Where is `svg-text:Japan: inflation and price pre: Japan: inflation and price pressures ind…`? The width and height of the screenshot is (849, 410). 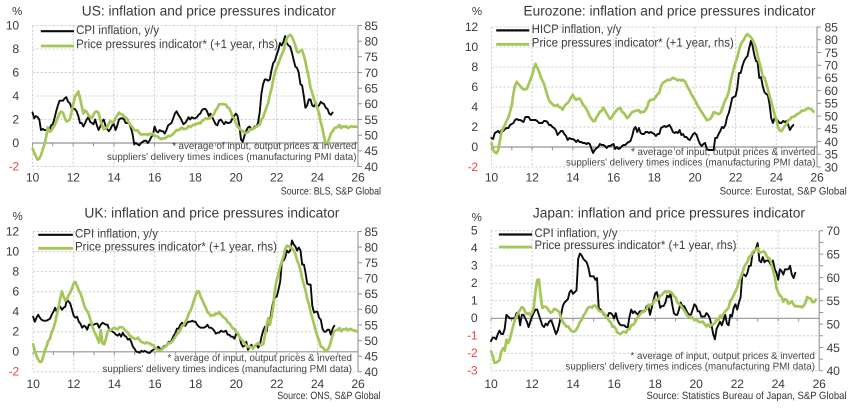 svg-text:Japan: inflation and price pre: Japan: inflation and price pressures ind… is located at coordinates (669, 213).